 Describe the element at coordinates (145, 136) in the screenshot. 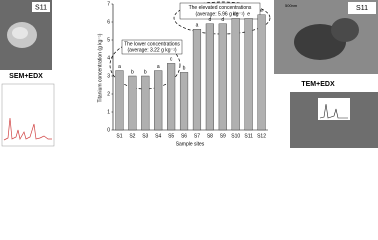

I see `x-tick-label: S3` at that location.